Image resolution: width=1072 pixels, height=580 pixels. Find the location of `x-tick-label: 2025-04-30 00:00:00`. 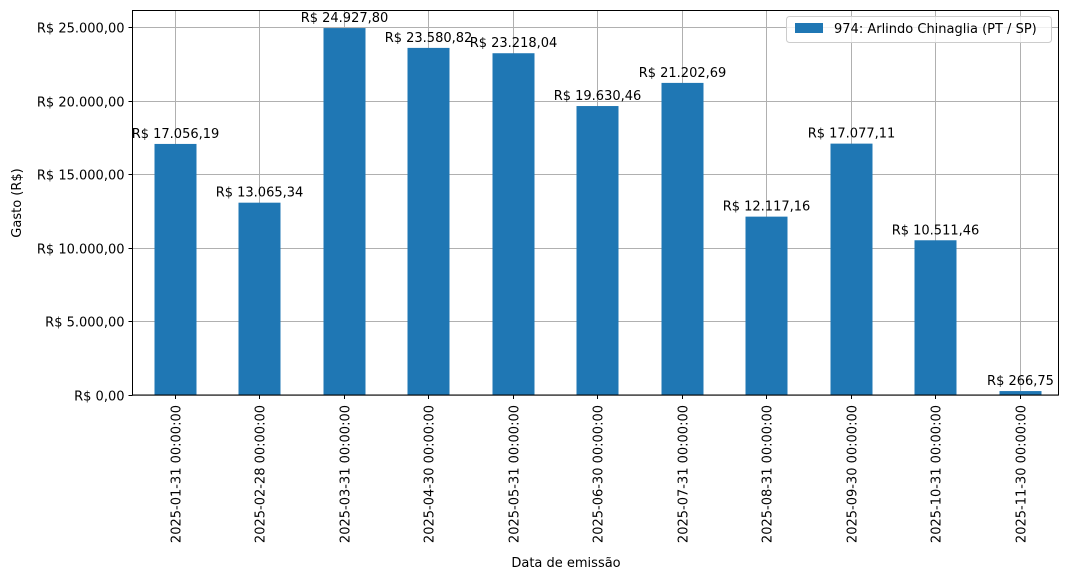

x-tick-label: 2025-04-30 00:00:00 is located at coordinates (430, 474).